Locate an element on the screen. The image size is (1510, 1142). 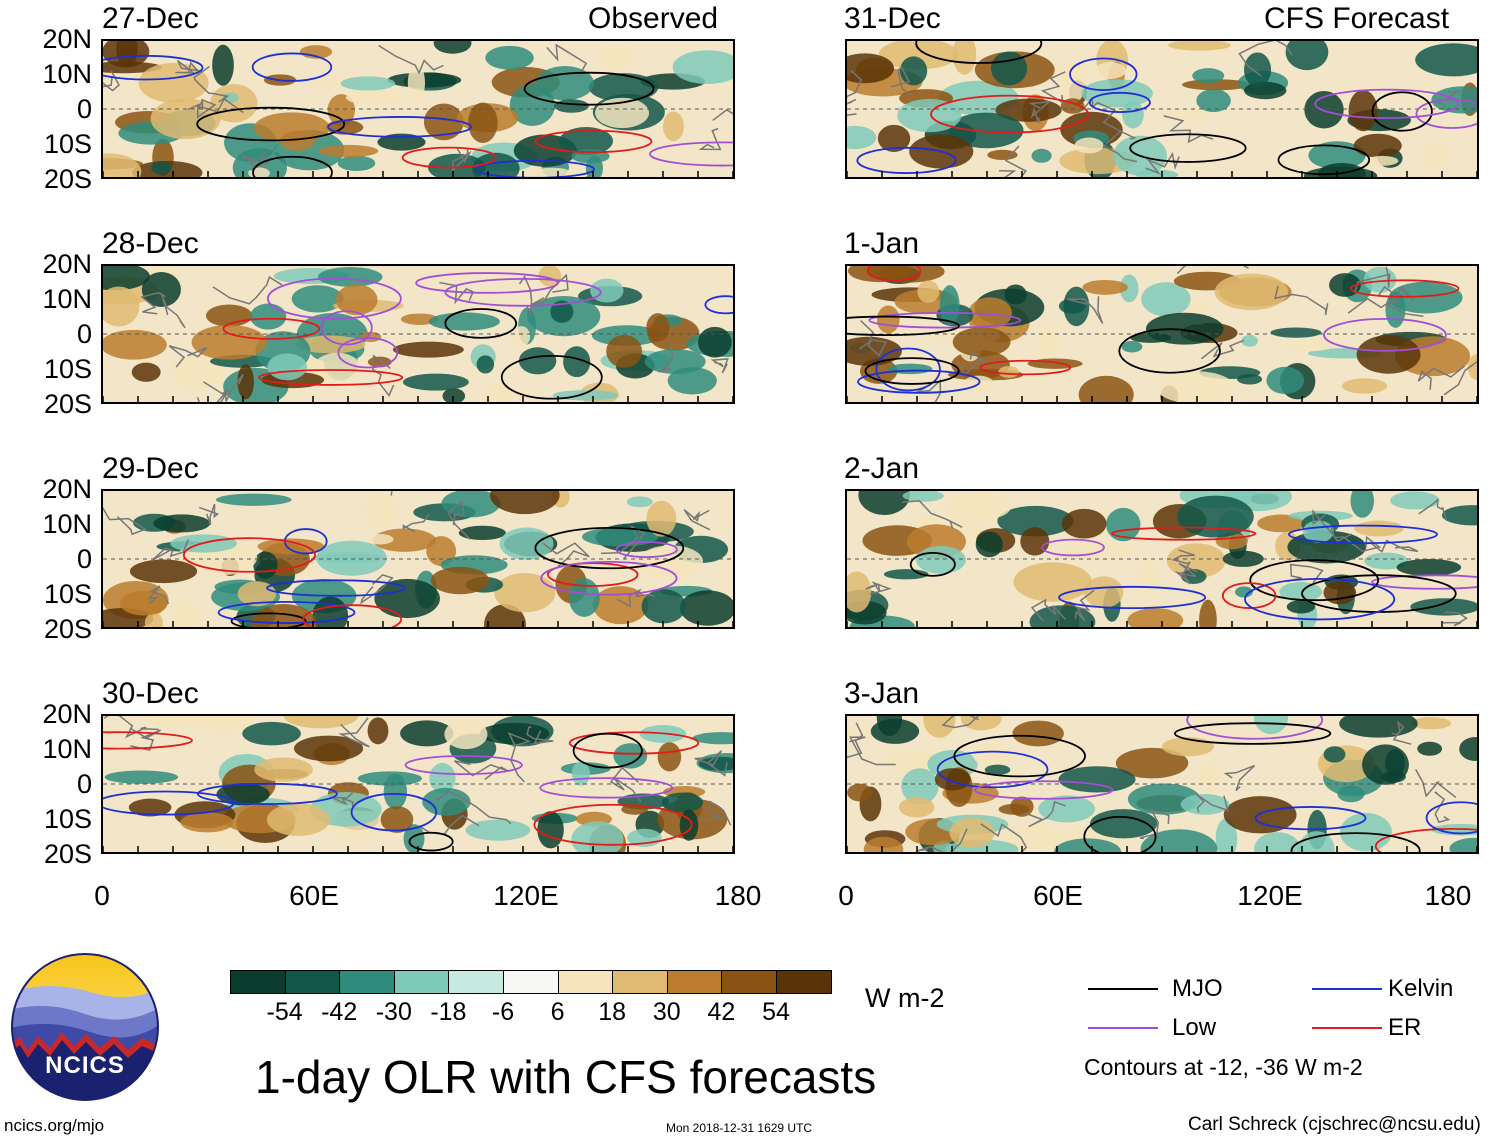
footer-url: ncics.org/mjo is located at coordinates (54, 1125).